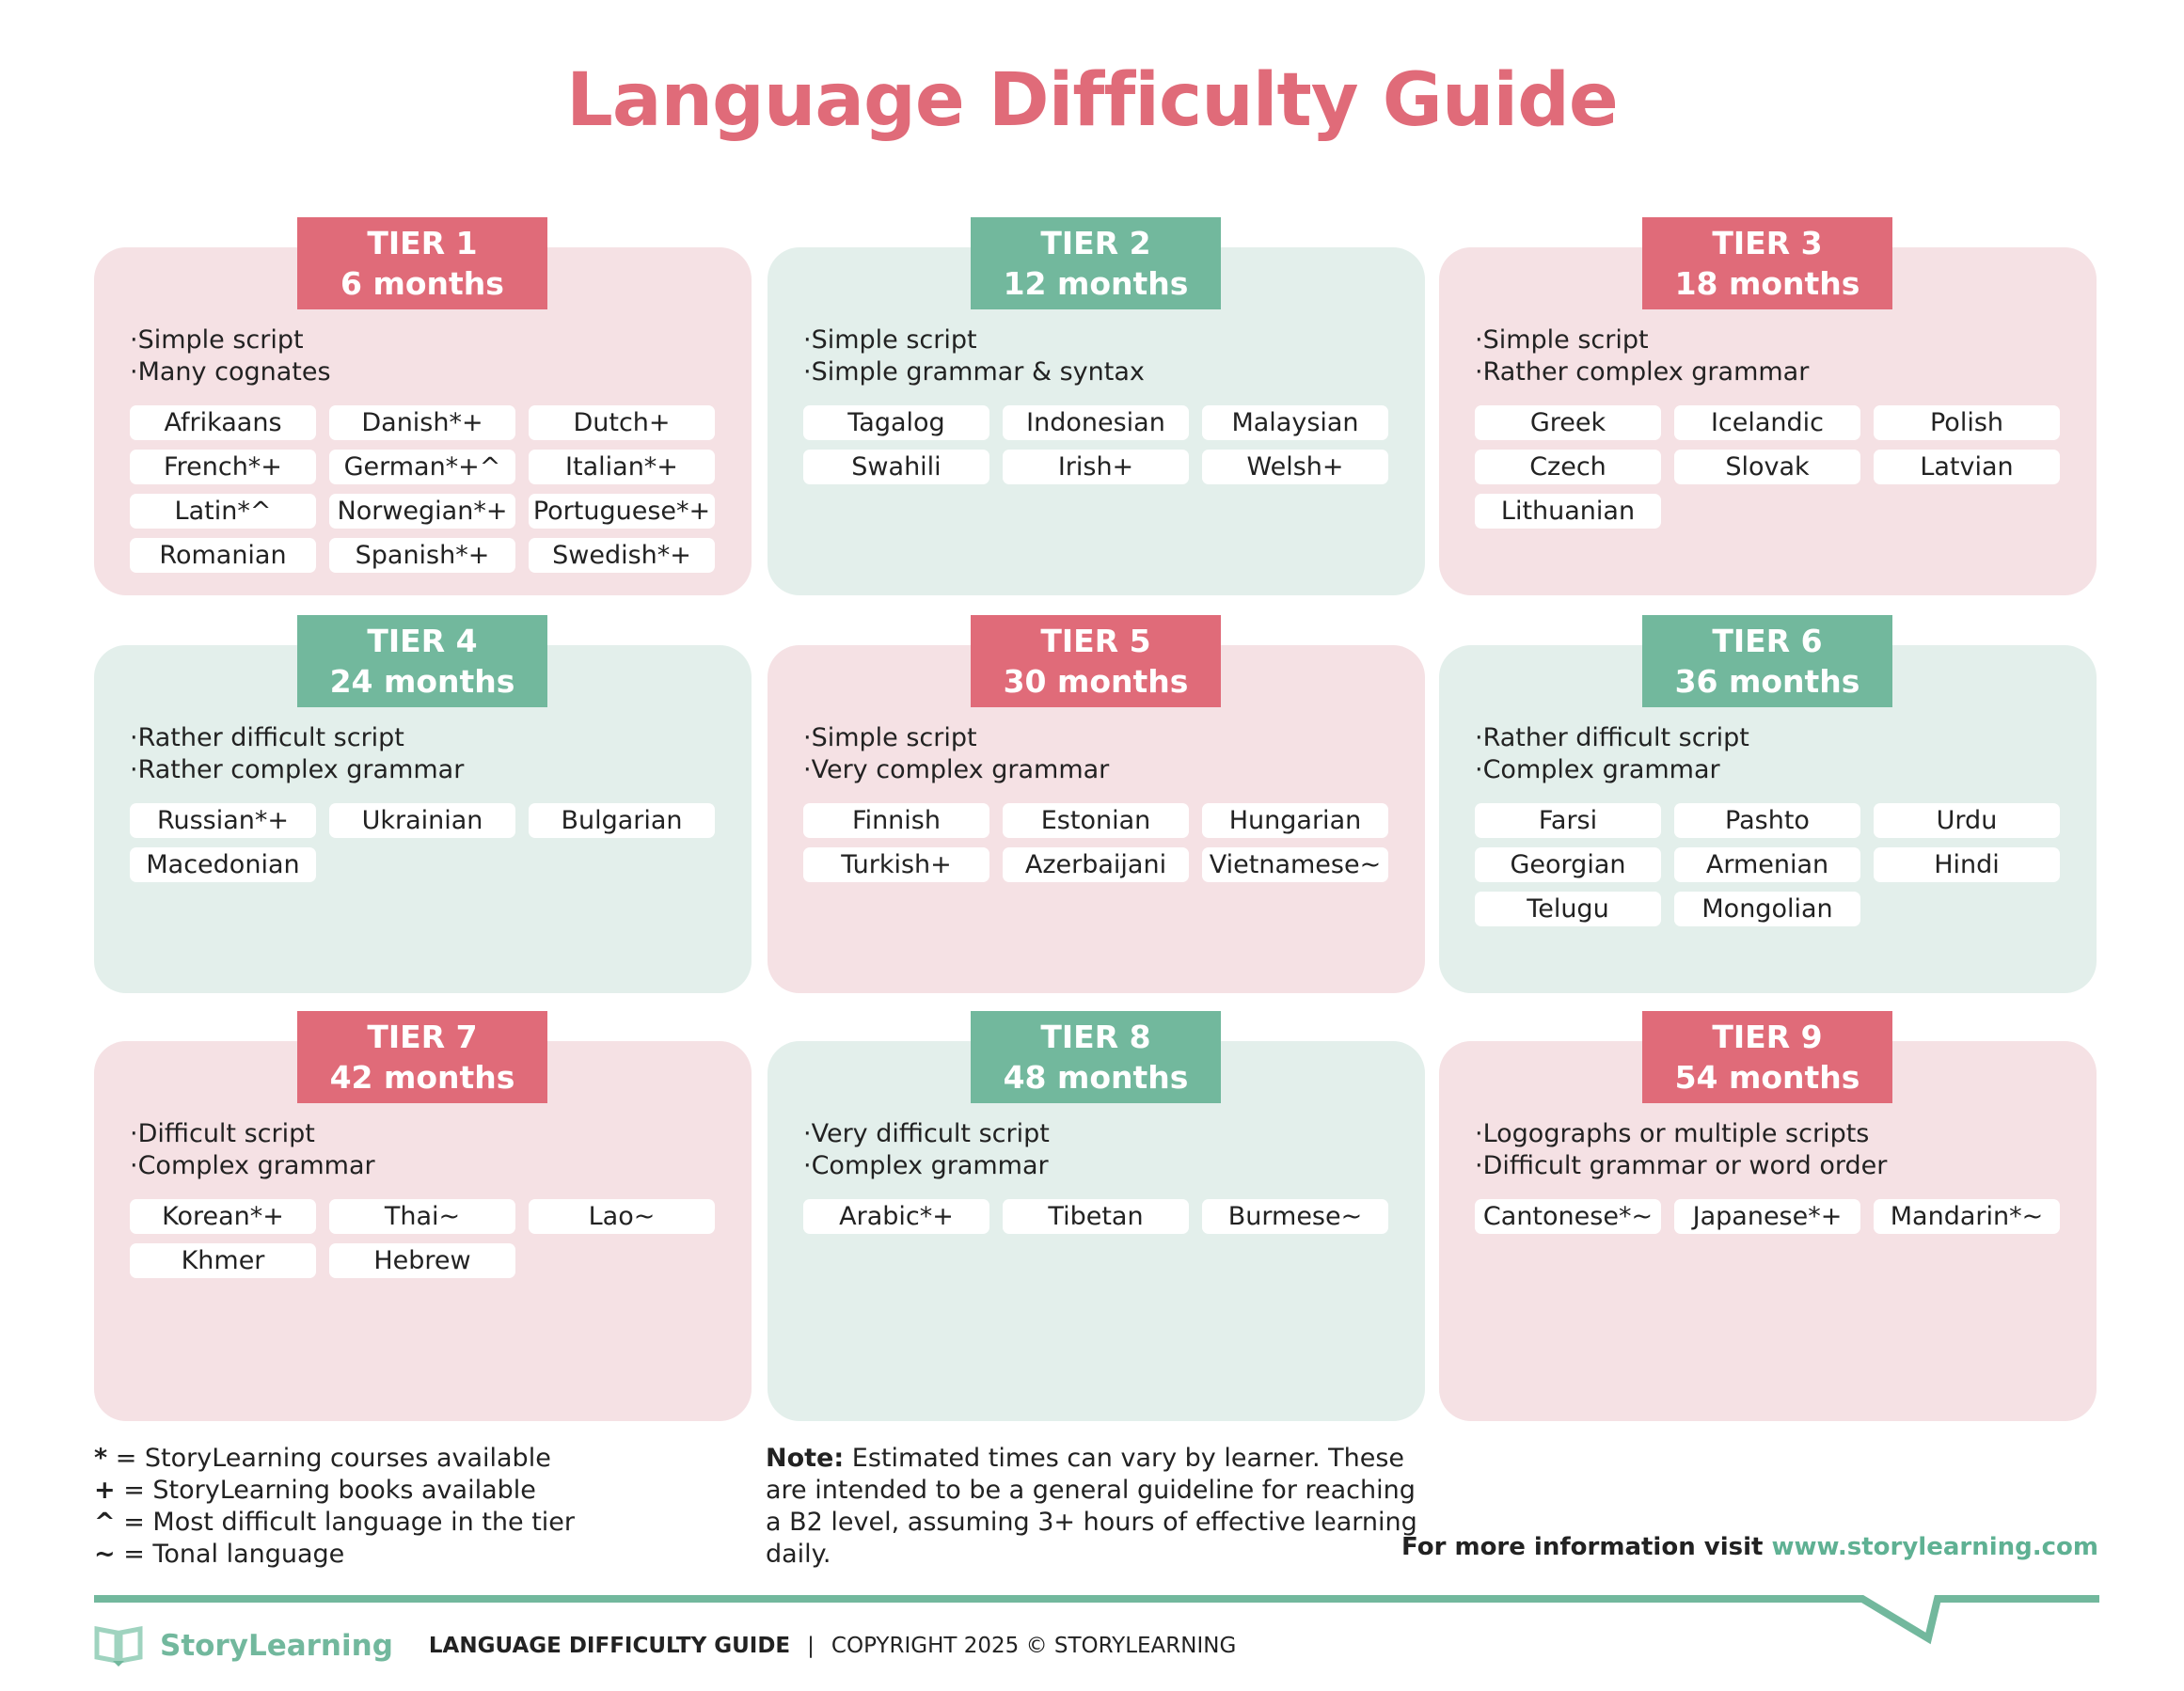  What do you see at coordinates (431, 842) in the screenshot?
I see `language-list: Russian*+ Ukrainian Bulgarian Macedonian` at bounding box center [431, 842].